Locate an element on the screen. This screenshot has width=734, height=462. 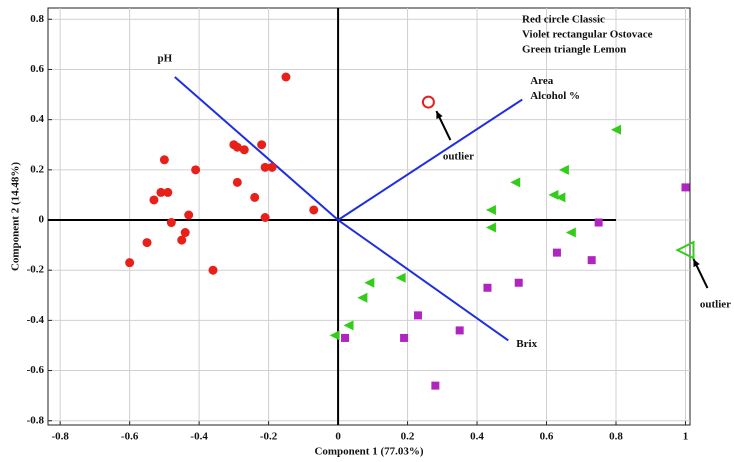
x-tick-label: -0.4 is located at coordinates (199, 437).